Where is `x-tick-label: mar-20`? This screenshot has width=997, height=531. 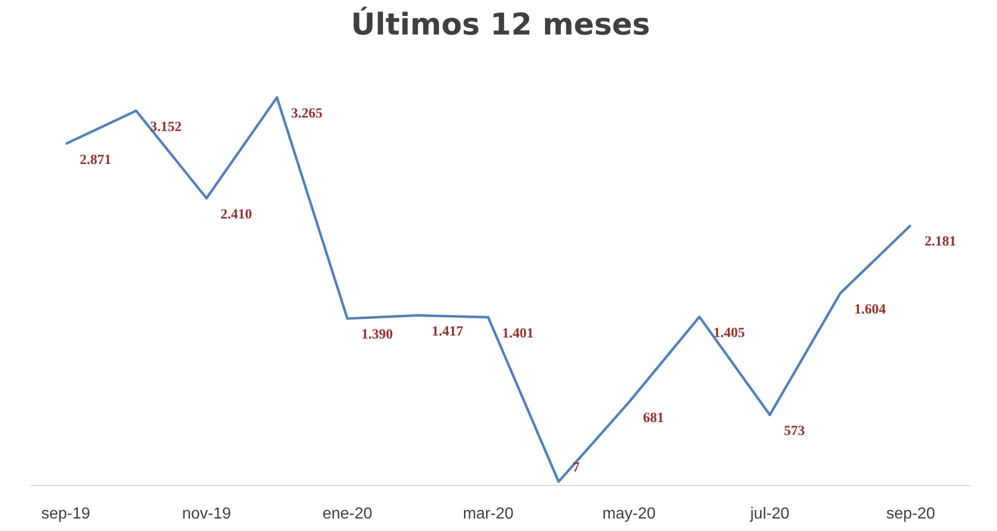 x-tick-label: mar-20 is located at coordinates (488, 514).